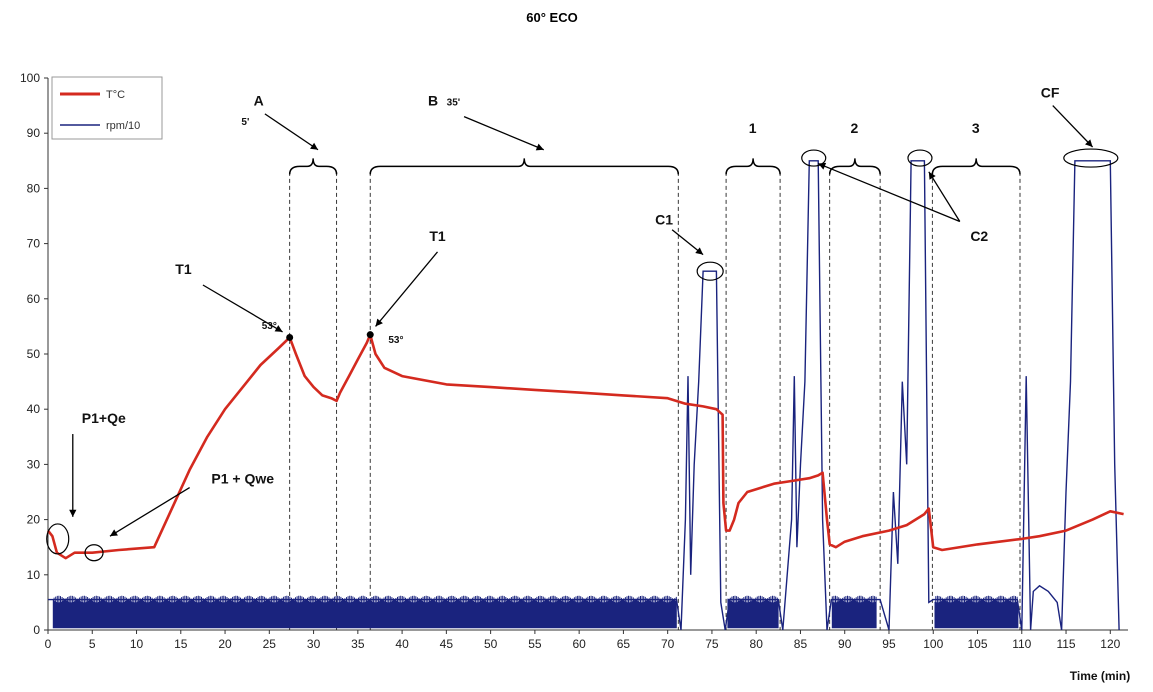  Describe the element at coordinates (34, 409) in the screenshot. I see `y-tick-label: 40` at that location.